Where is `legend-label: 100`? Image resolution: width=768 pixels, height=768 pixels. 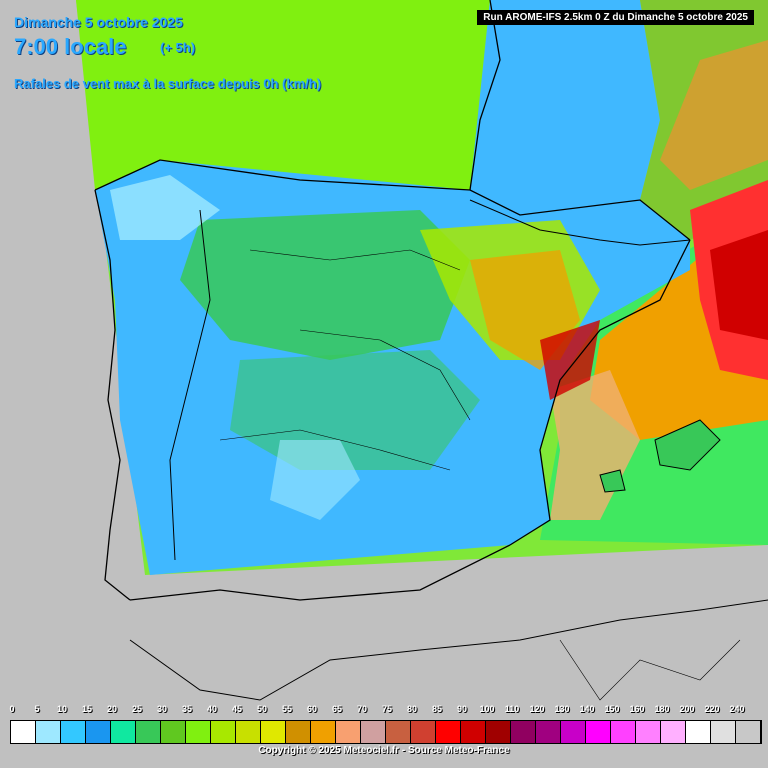
legend-label: 100 is located at coordinates (487, 709).